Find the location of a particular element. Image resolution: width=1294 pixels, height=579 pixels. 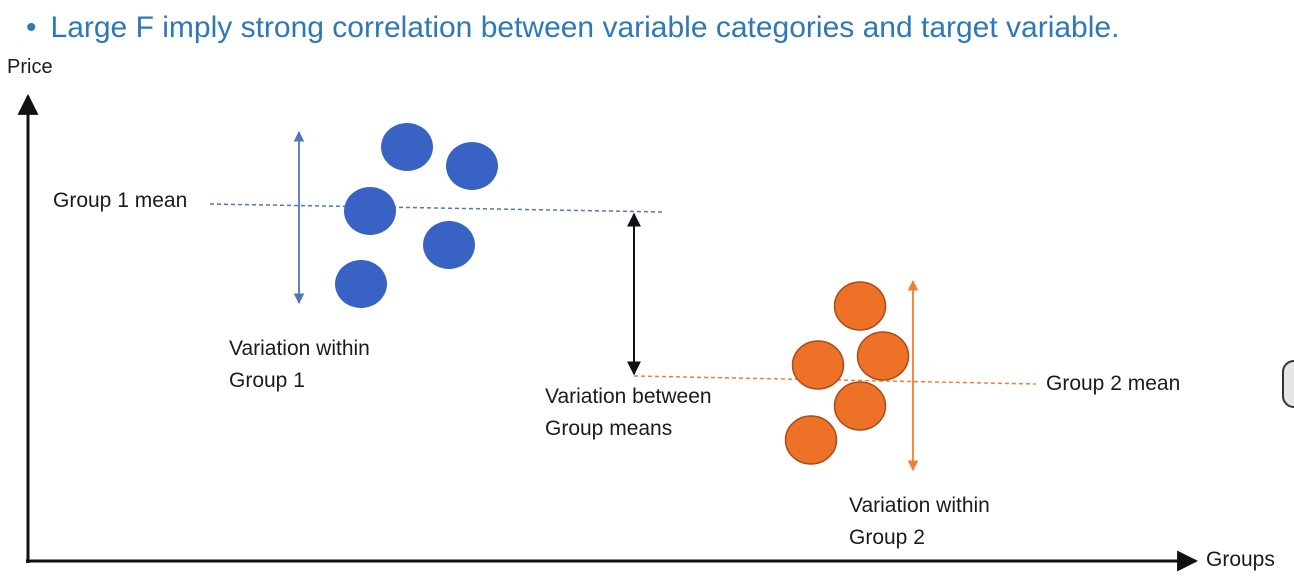

circle-toggle-icon is located at coordinates (1288, 384).